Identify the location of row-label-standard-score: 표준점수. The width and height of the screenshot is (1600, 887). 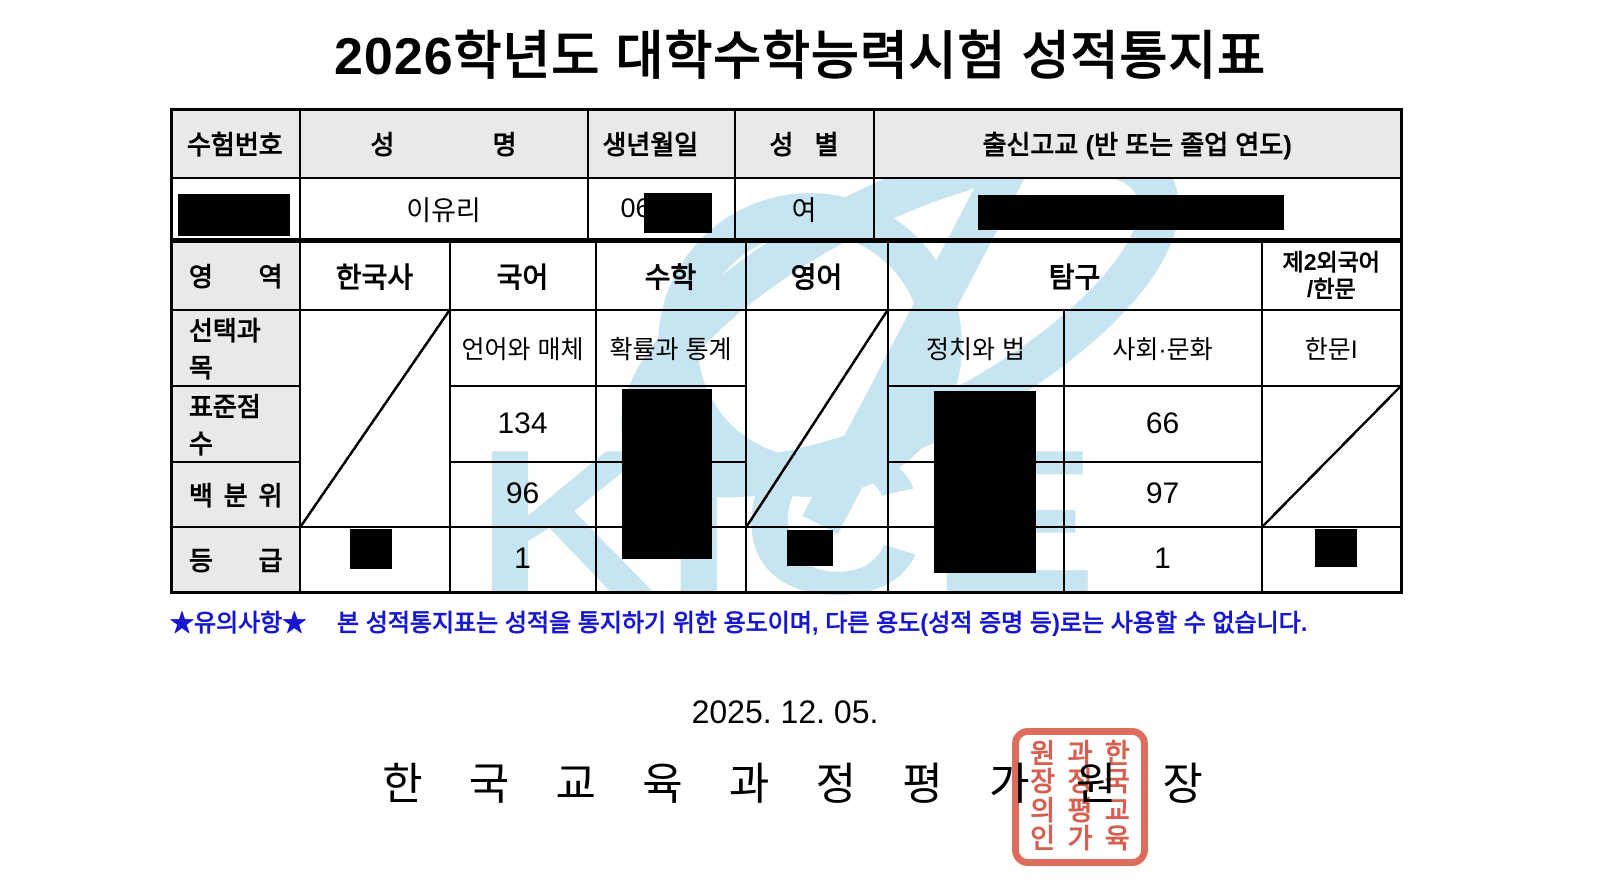
(235, 423).